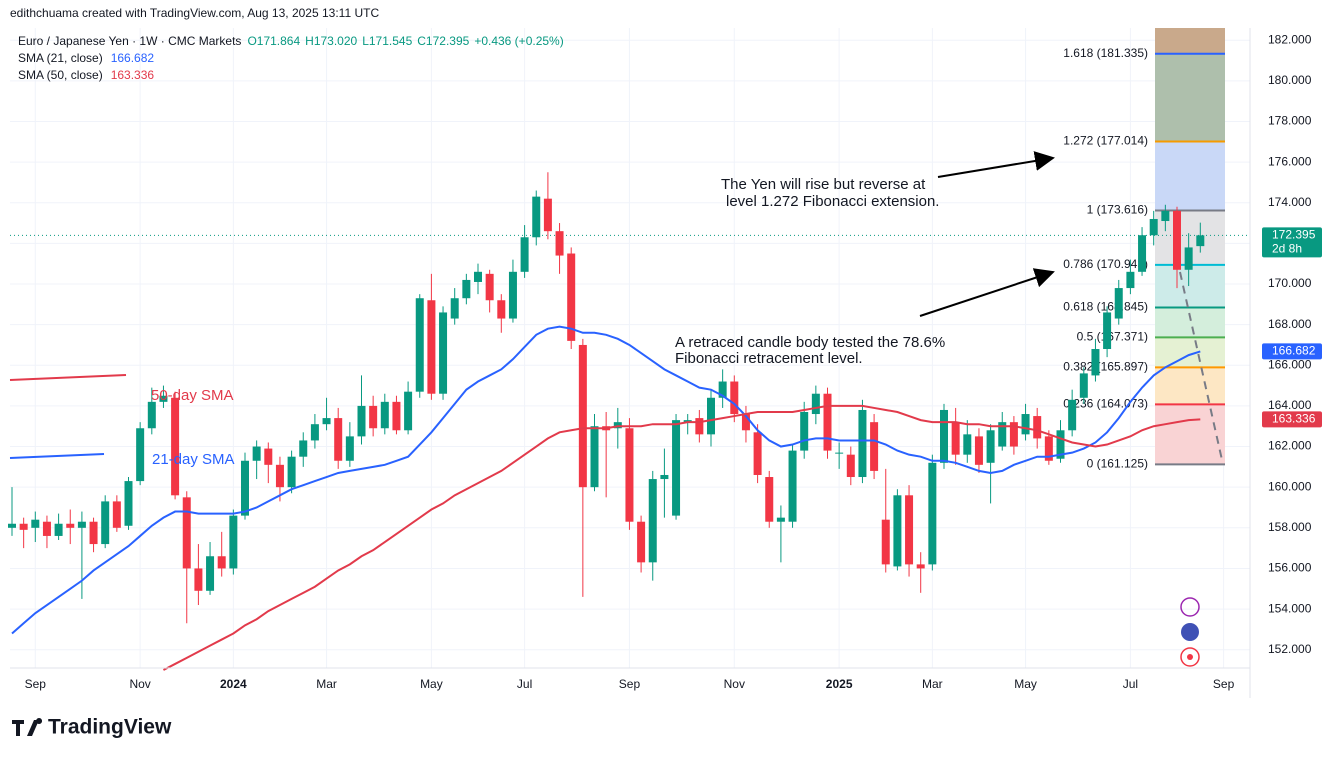 This screenshot has width=1334, height=758. Describe the element at coordinates (1025, 684) in the screenshot. I see `x-tick-label: May` at that location.